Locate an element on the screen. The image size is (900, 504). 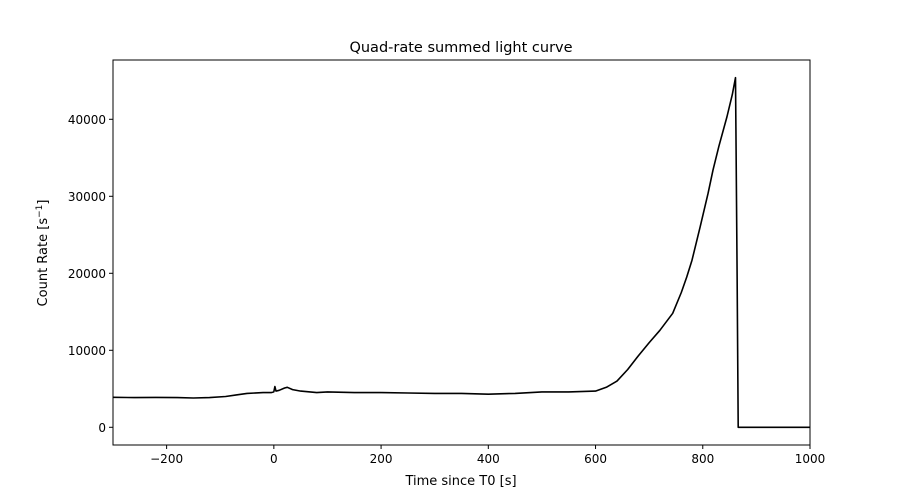
x-tick-label: 200 is located at coordinates (381, 459).